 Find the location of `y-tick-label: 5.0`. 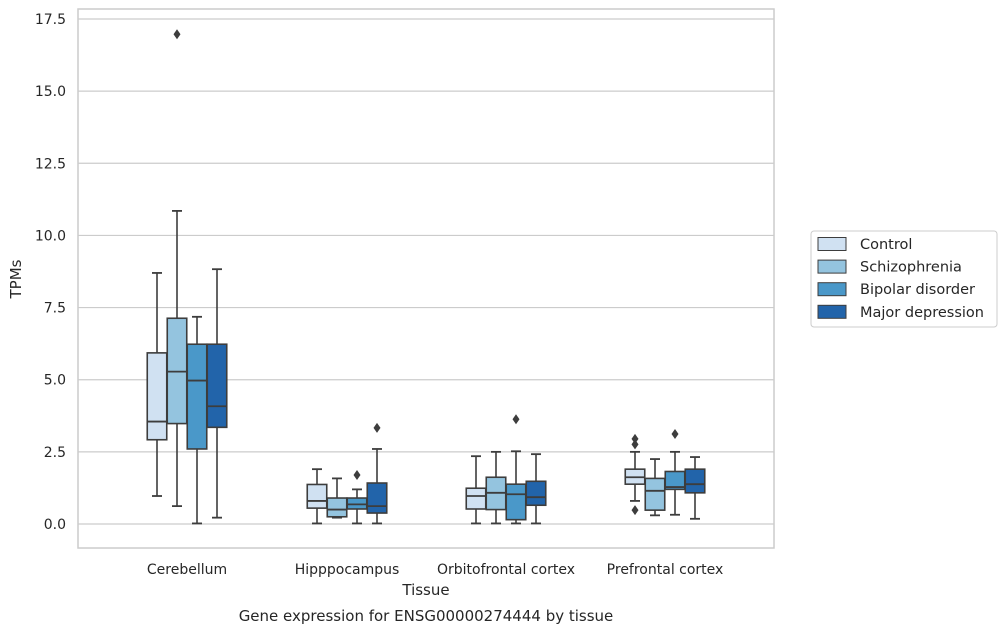

y-tick-label: 5.0 is located at coordinates (55, 381).